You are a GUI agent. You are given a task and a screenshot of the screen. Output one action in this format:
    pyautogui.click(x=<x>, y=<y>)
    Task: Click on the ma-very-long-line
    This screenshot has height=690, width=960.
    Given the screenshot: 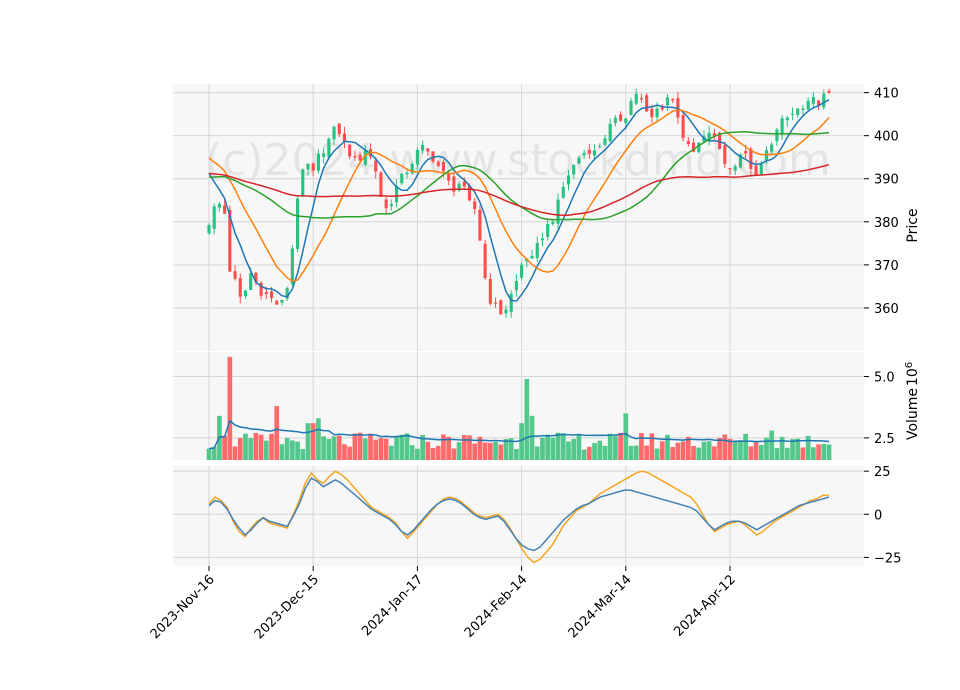 What is the action you would take?
    pyautogui.click(x=519, y=190)
    